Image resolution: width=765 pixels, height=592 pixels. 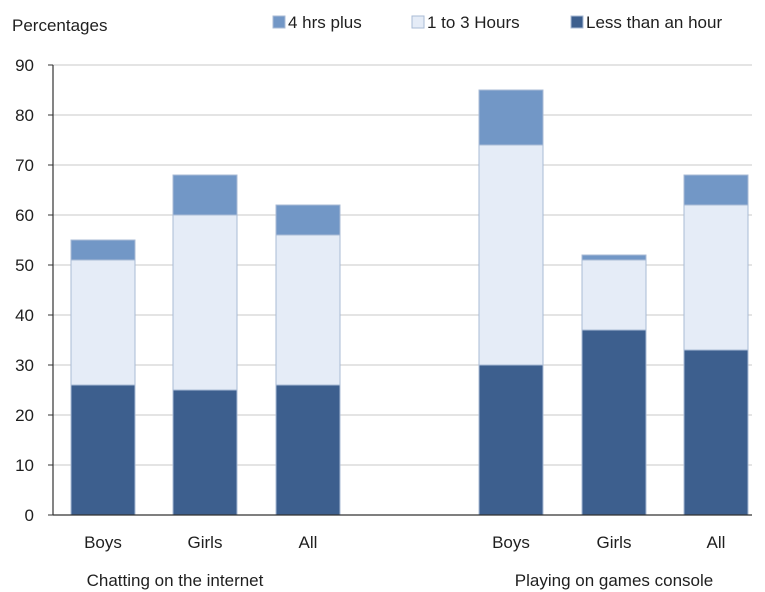 I want to click on y-axis-title: Percentages, so click(x=59, y=25).